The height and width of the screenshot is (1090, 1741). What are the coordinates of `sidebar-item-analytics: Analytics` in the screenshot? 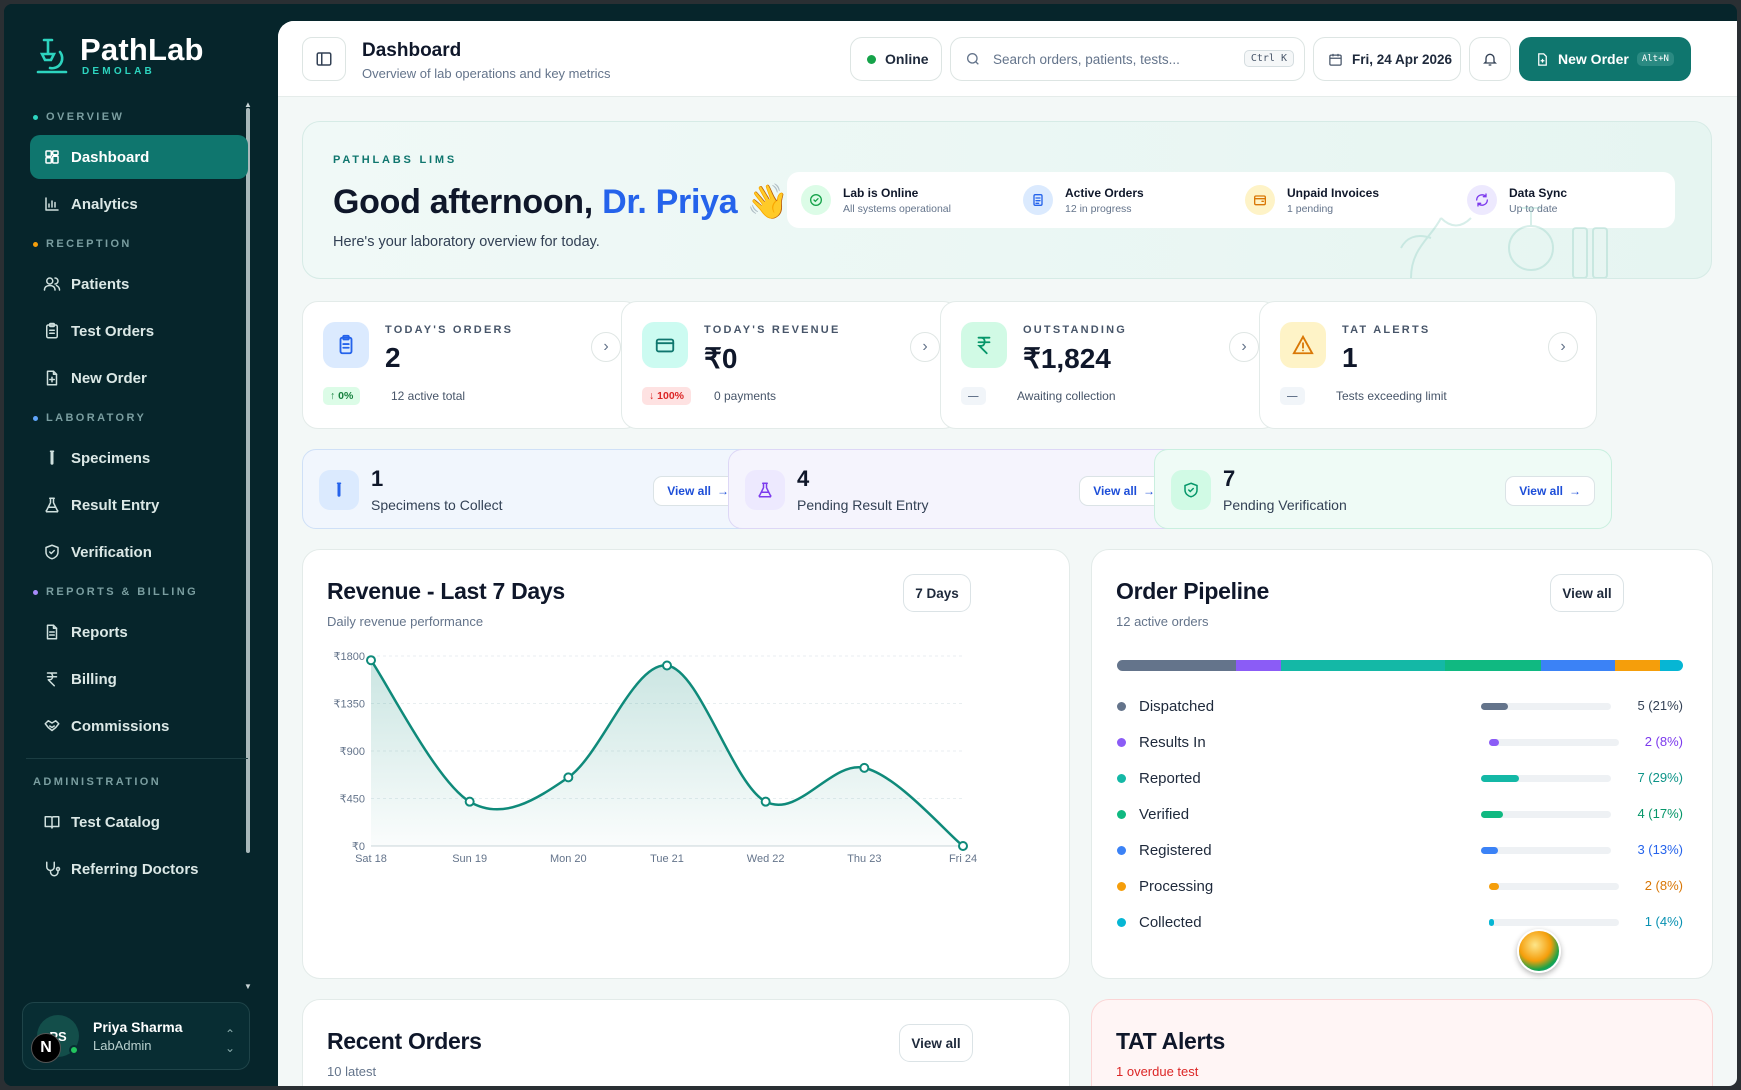 It's located at (139, 204).